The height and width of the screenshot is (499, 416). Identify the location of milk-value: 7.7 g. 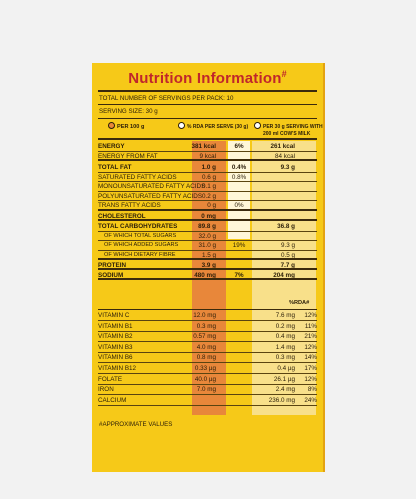
(287, 265).